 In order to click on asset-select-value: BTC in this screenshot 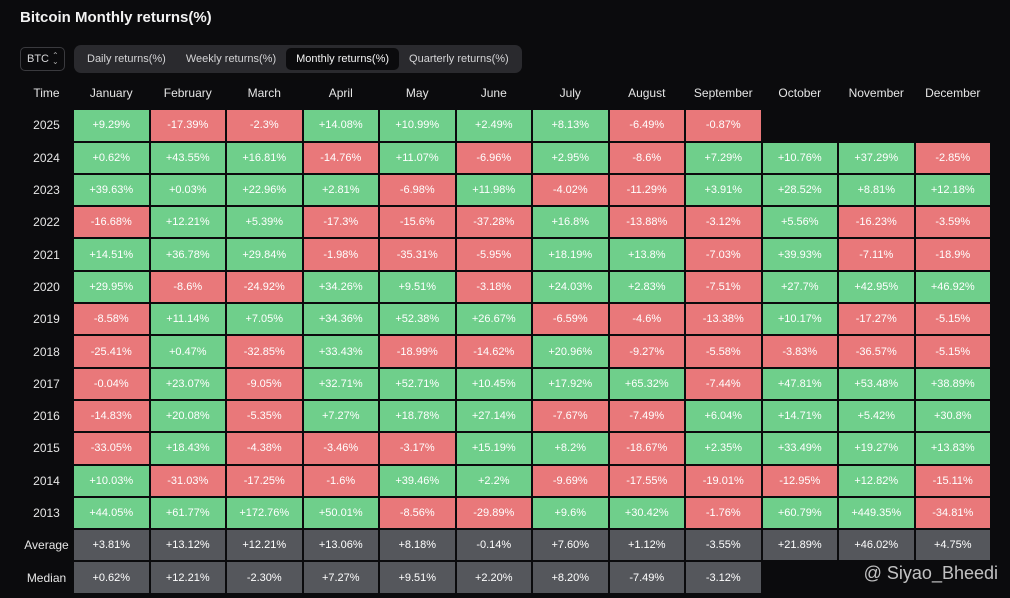, I will do `click(38, 59)`.